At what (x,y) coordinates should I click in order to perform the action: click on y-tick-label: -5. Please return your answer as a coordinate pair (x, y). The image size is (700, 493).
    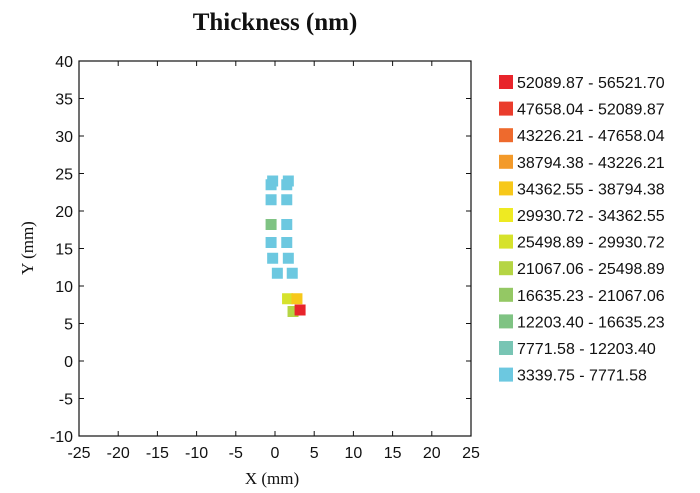
    Looking at the image, I should click on (66, 400).